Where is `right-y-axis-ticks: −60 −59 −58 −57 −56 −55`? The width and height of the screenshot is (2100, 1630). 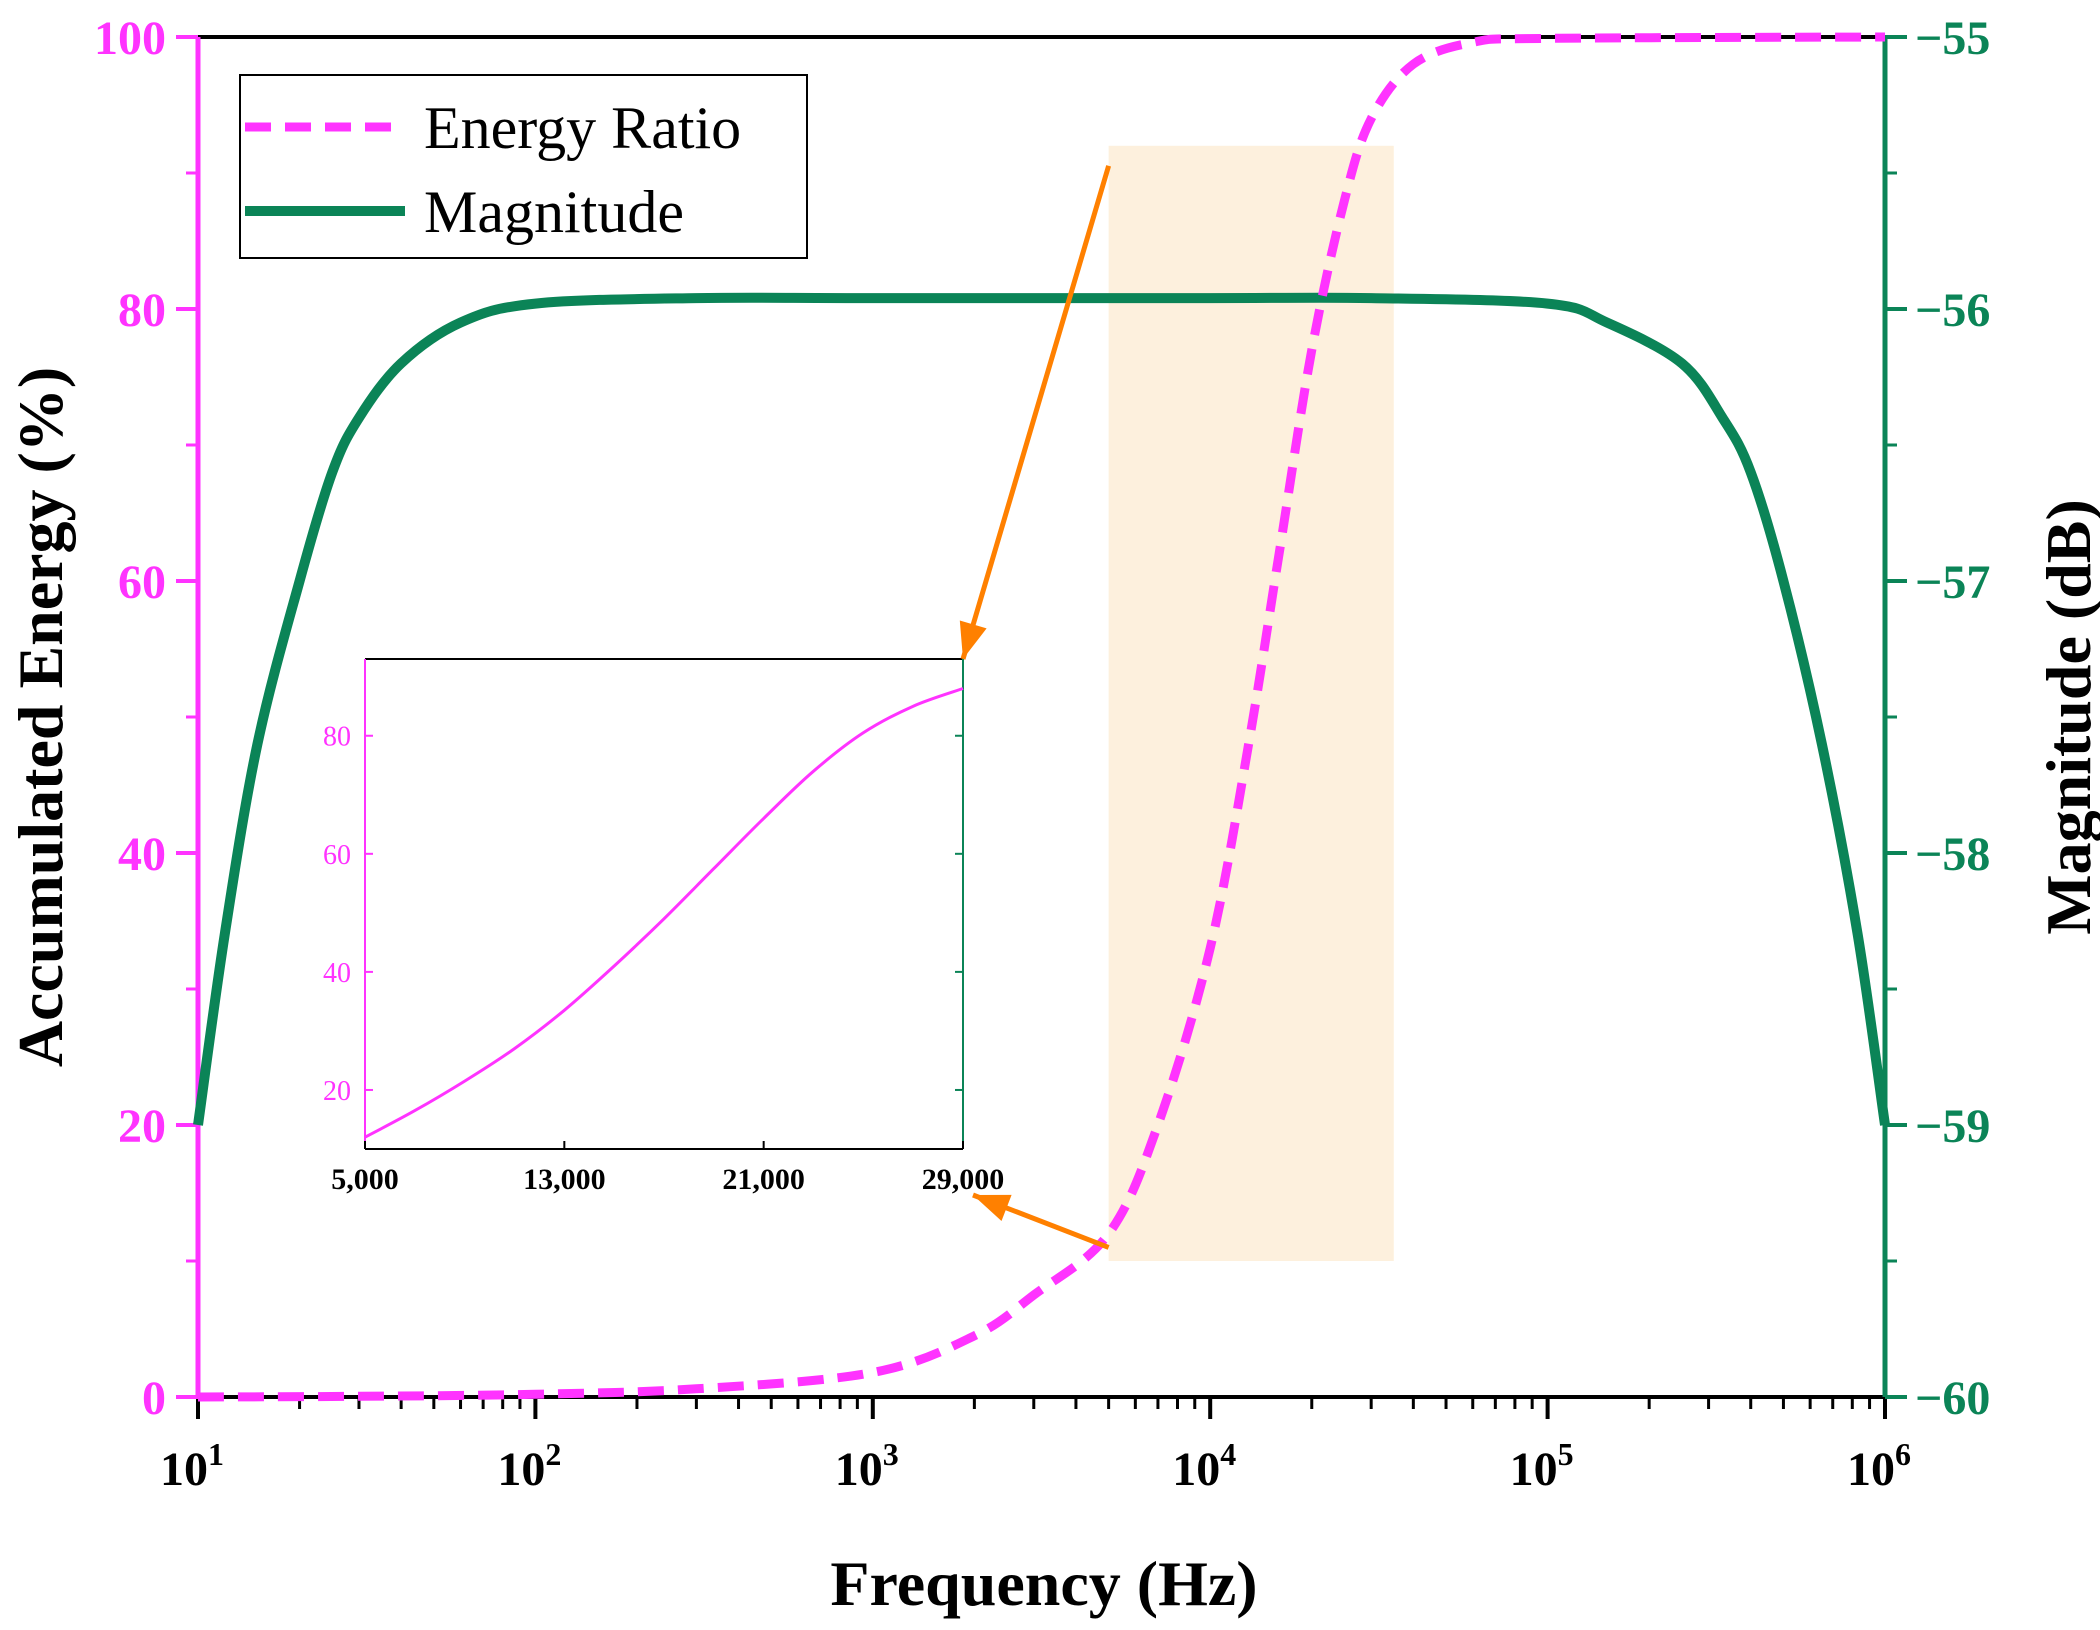 right-y-axis-ticks: −60 −59 −58 −57 −56 −55 is located at coordinates (1937, 718).